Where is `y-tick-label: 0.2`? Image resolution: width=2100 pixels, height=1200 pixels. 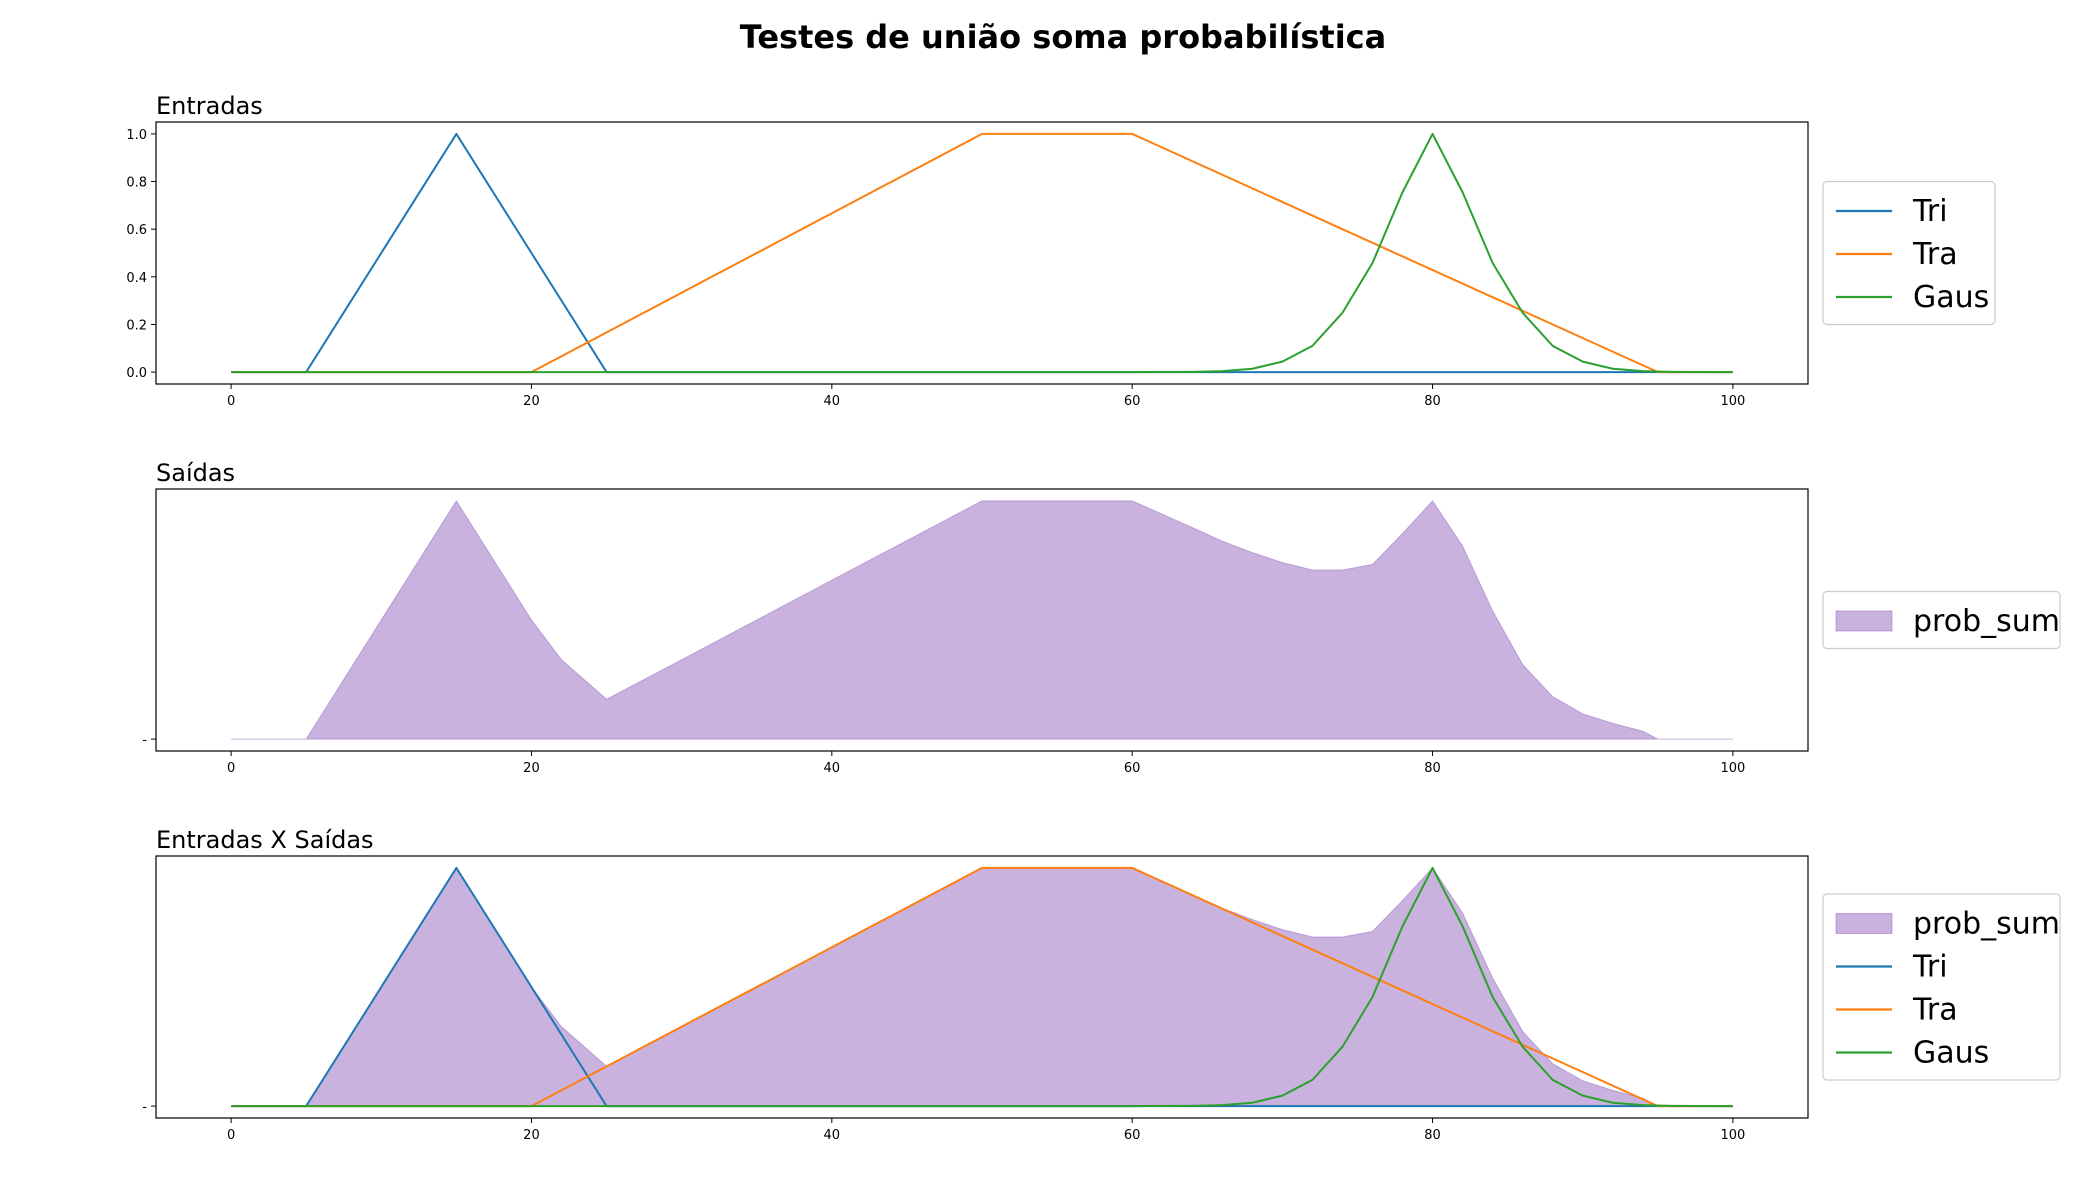
y-tick-label: 0.2 is located at coordinates (136, 325).